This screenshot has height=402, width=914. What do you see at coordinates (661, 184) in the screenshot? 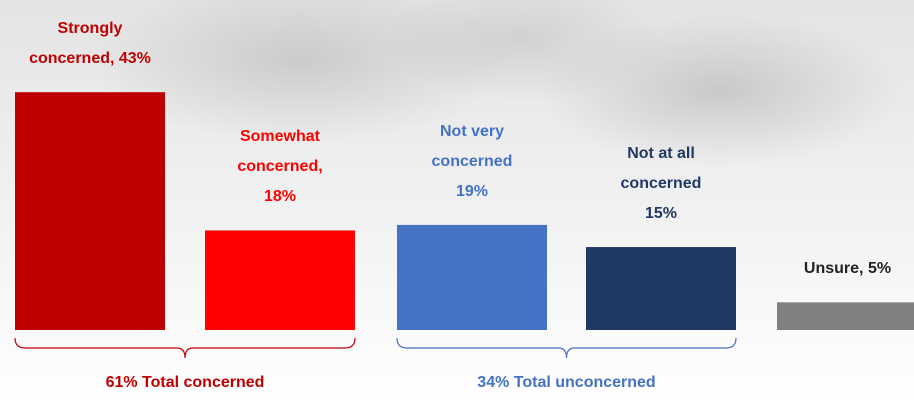
I see `data-label: Not at all concerned 15%` at bounding box center [661, 184].